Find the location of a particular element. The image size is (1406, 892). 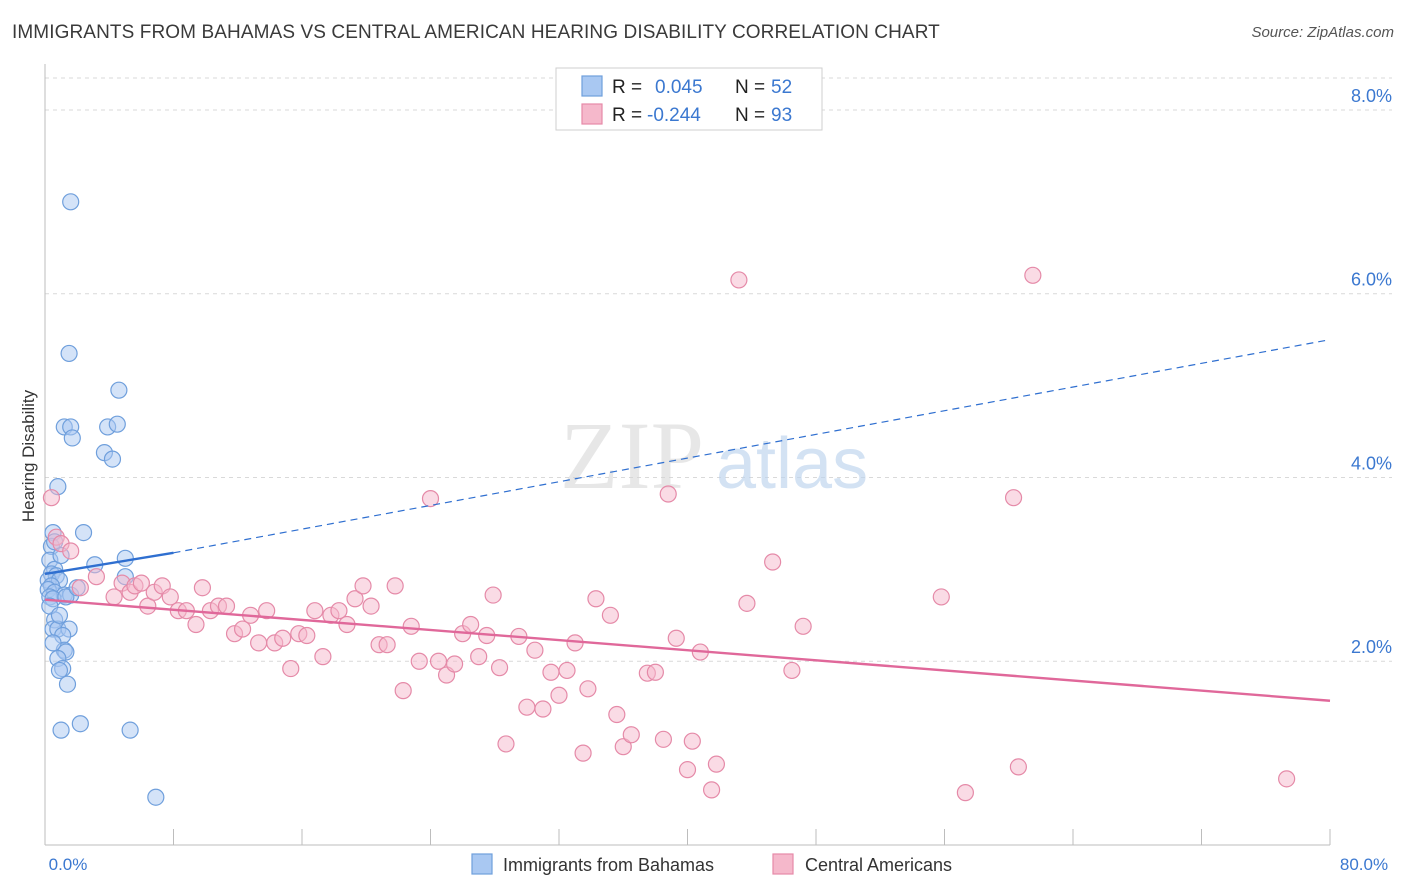

legend-r-value: -0.244 is located at coordinates (674, 115).